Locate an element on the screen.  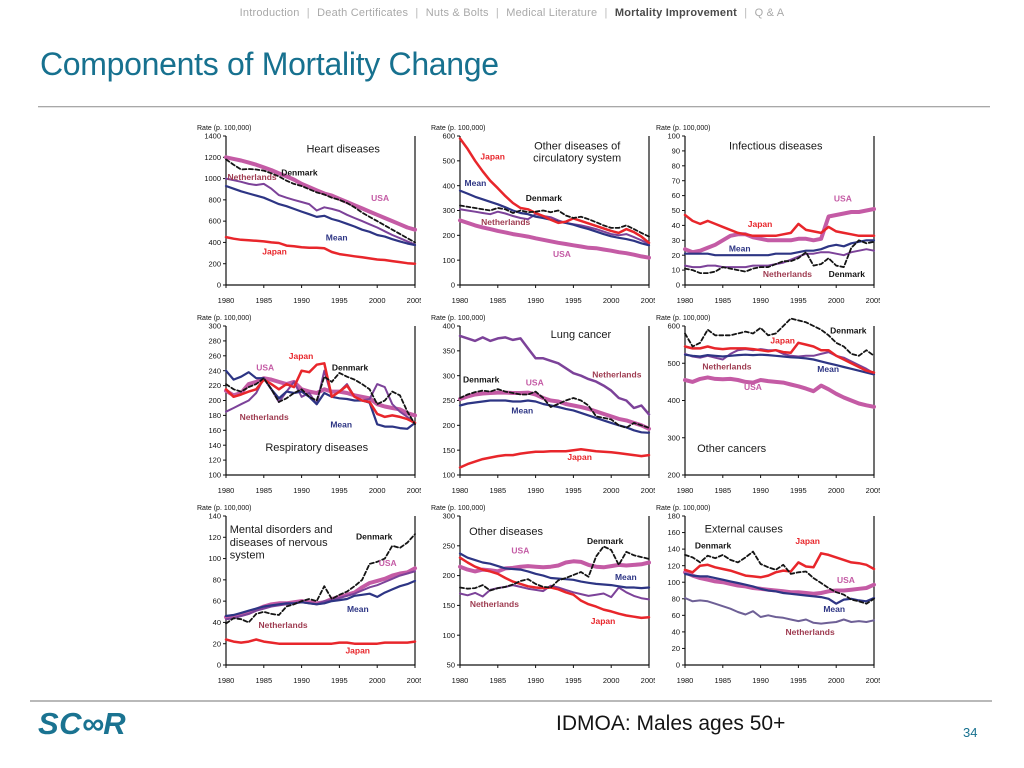
svg-text: 2005 is located at coordinates (414, 300).